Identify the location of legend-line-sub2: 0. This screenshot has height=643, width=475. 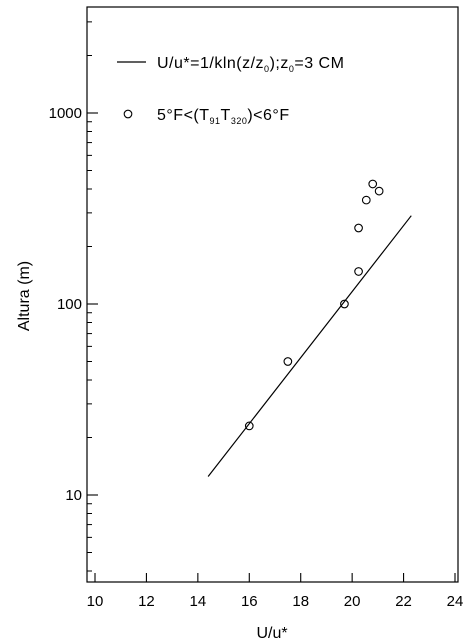
(292, 69).